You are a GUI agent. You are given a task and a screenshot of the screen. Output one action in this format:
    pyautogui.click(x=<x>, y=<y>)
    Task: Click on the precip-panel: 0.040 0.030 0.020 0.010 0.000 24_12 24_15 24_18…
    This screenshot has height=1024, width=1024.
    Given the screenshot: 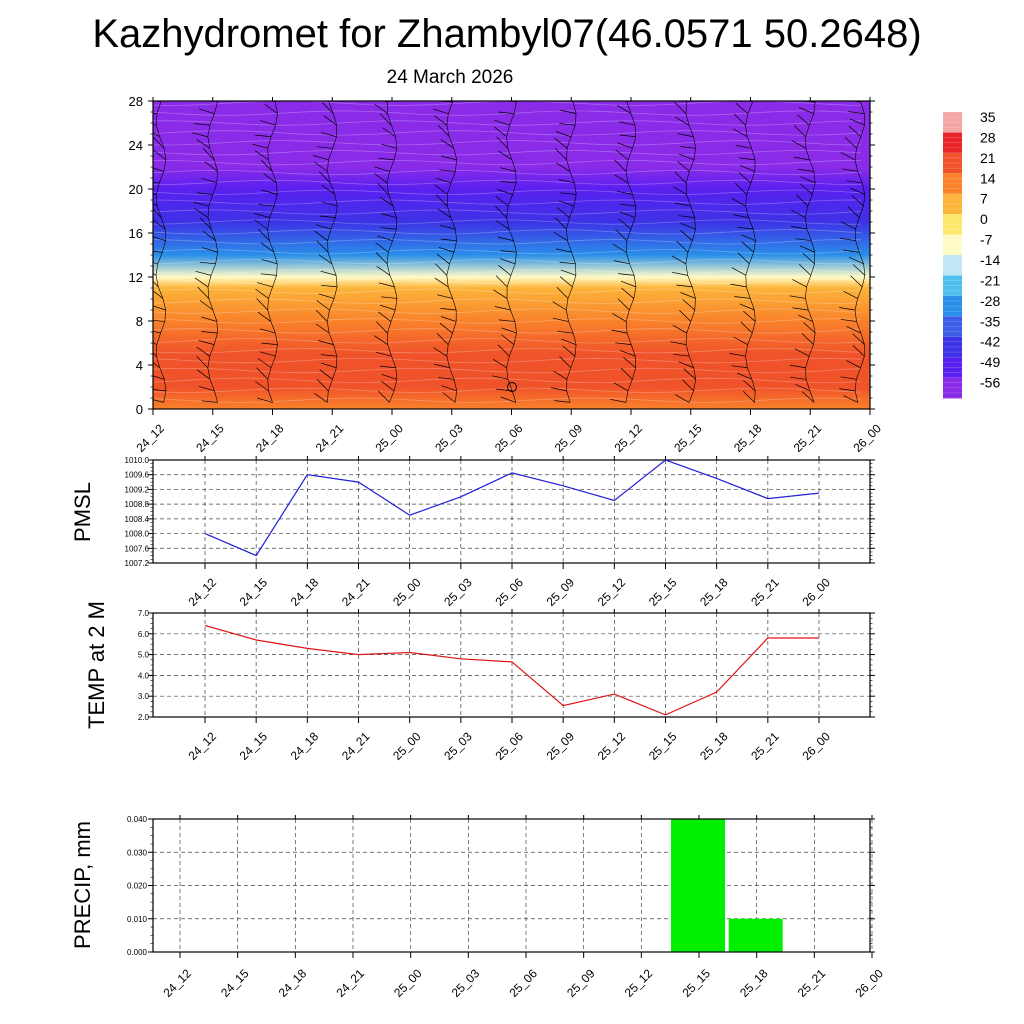 What is the action you would take?
    pyautogui.click(x=478, y=907)
    